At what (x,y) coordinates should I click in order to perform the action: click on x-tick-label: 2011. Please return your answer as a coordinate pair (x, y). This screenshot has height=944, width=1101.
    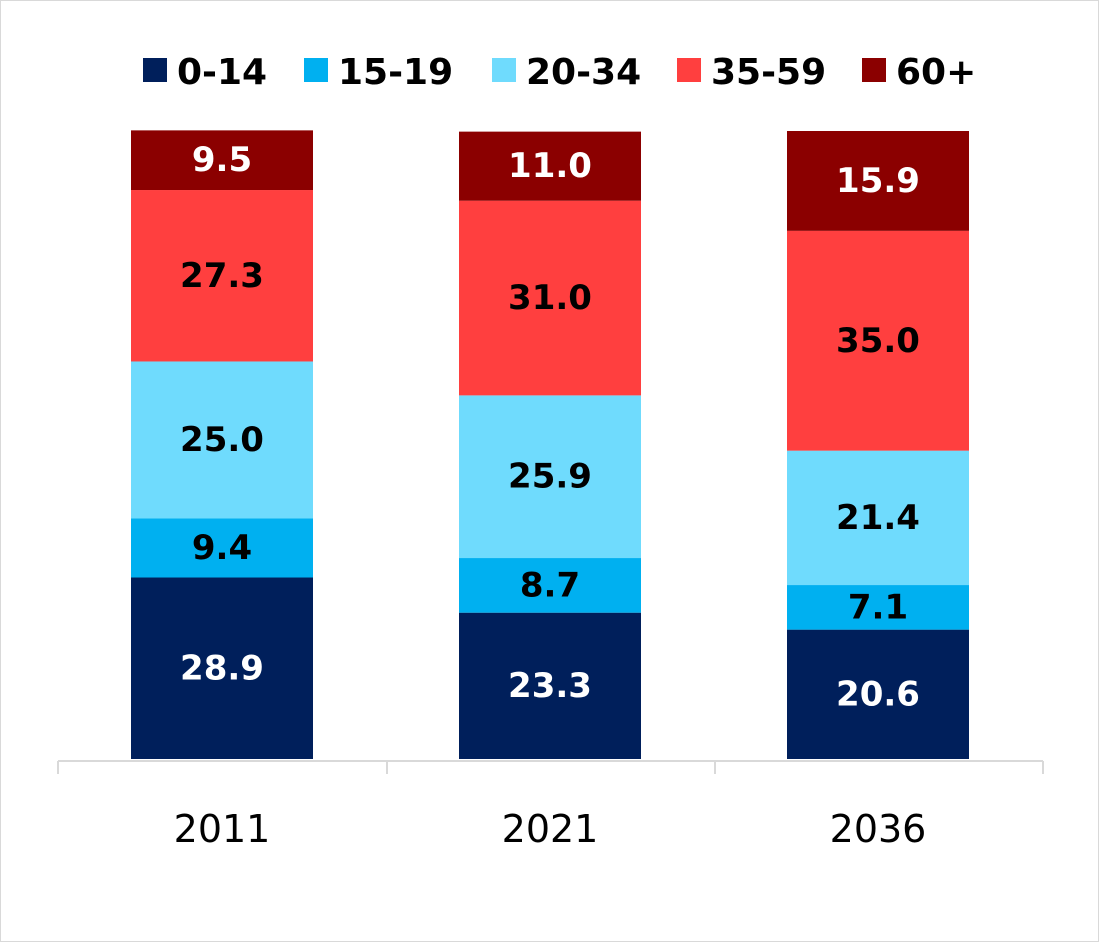
    Looking at the image, I should click on (222, 829).